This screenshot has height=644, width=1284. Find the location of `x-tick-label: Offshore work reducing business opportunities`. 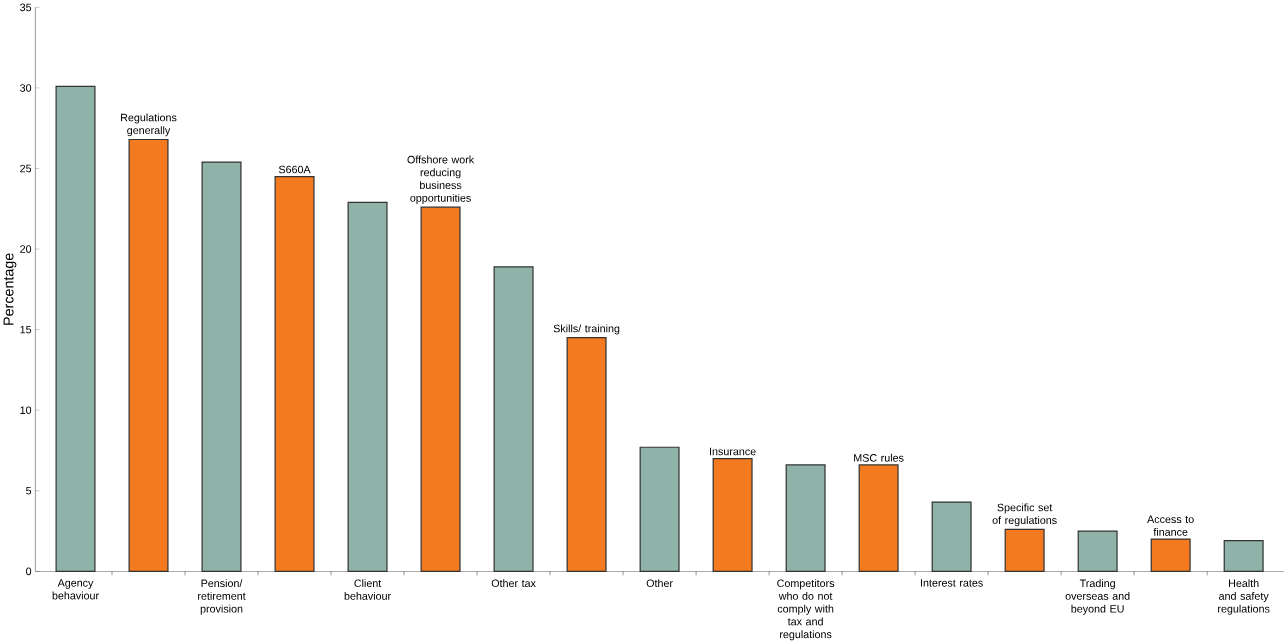

x-tick-label: Offshore work reducing business opportunities is located at coordinates (441, 179).